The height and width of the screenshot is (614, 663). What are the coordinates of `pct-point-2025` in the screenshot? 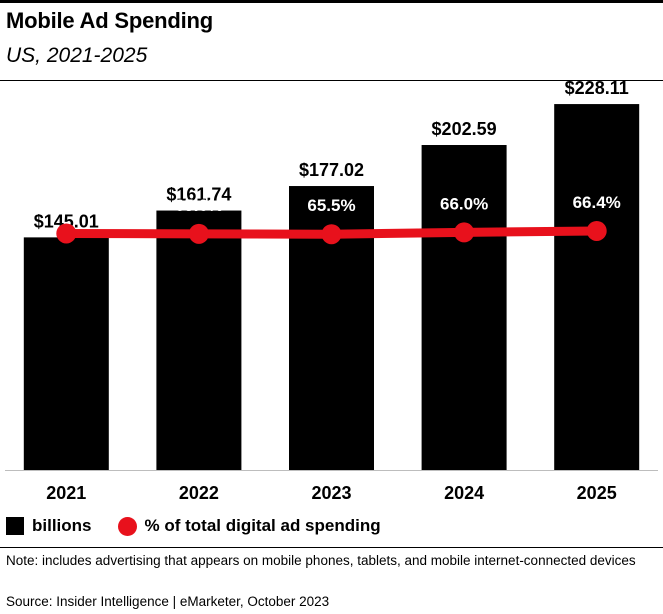 It's located at (596, 230).